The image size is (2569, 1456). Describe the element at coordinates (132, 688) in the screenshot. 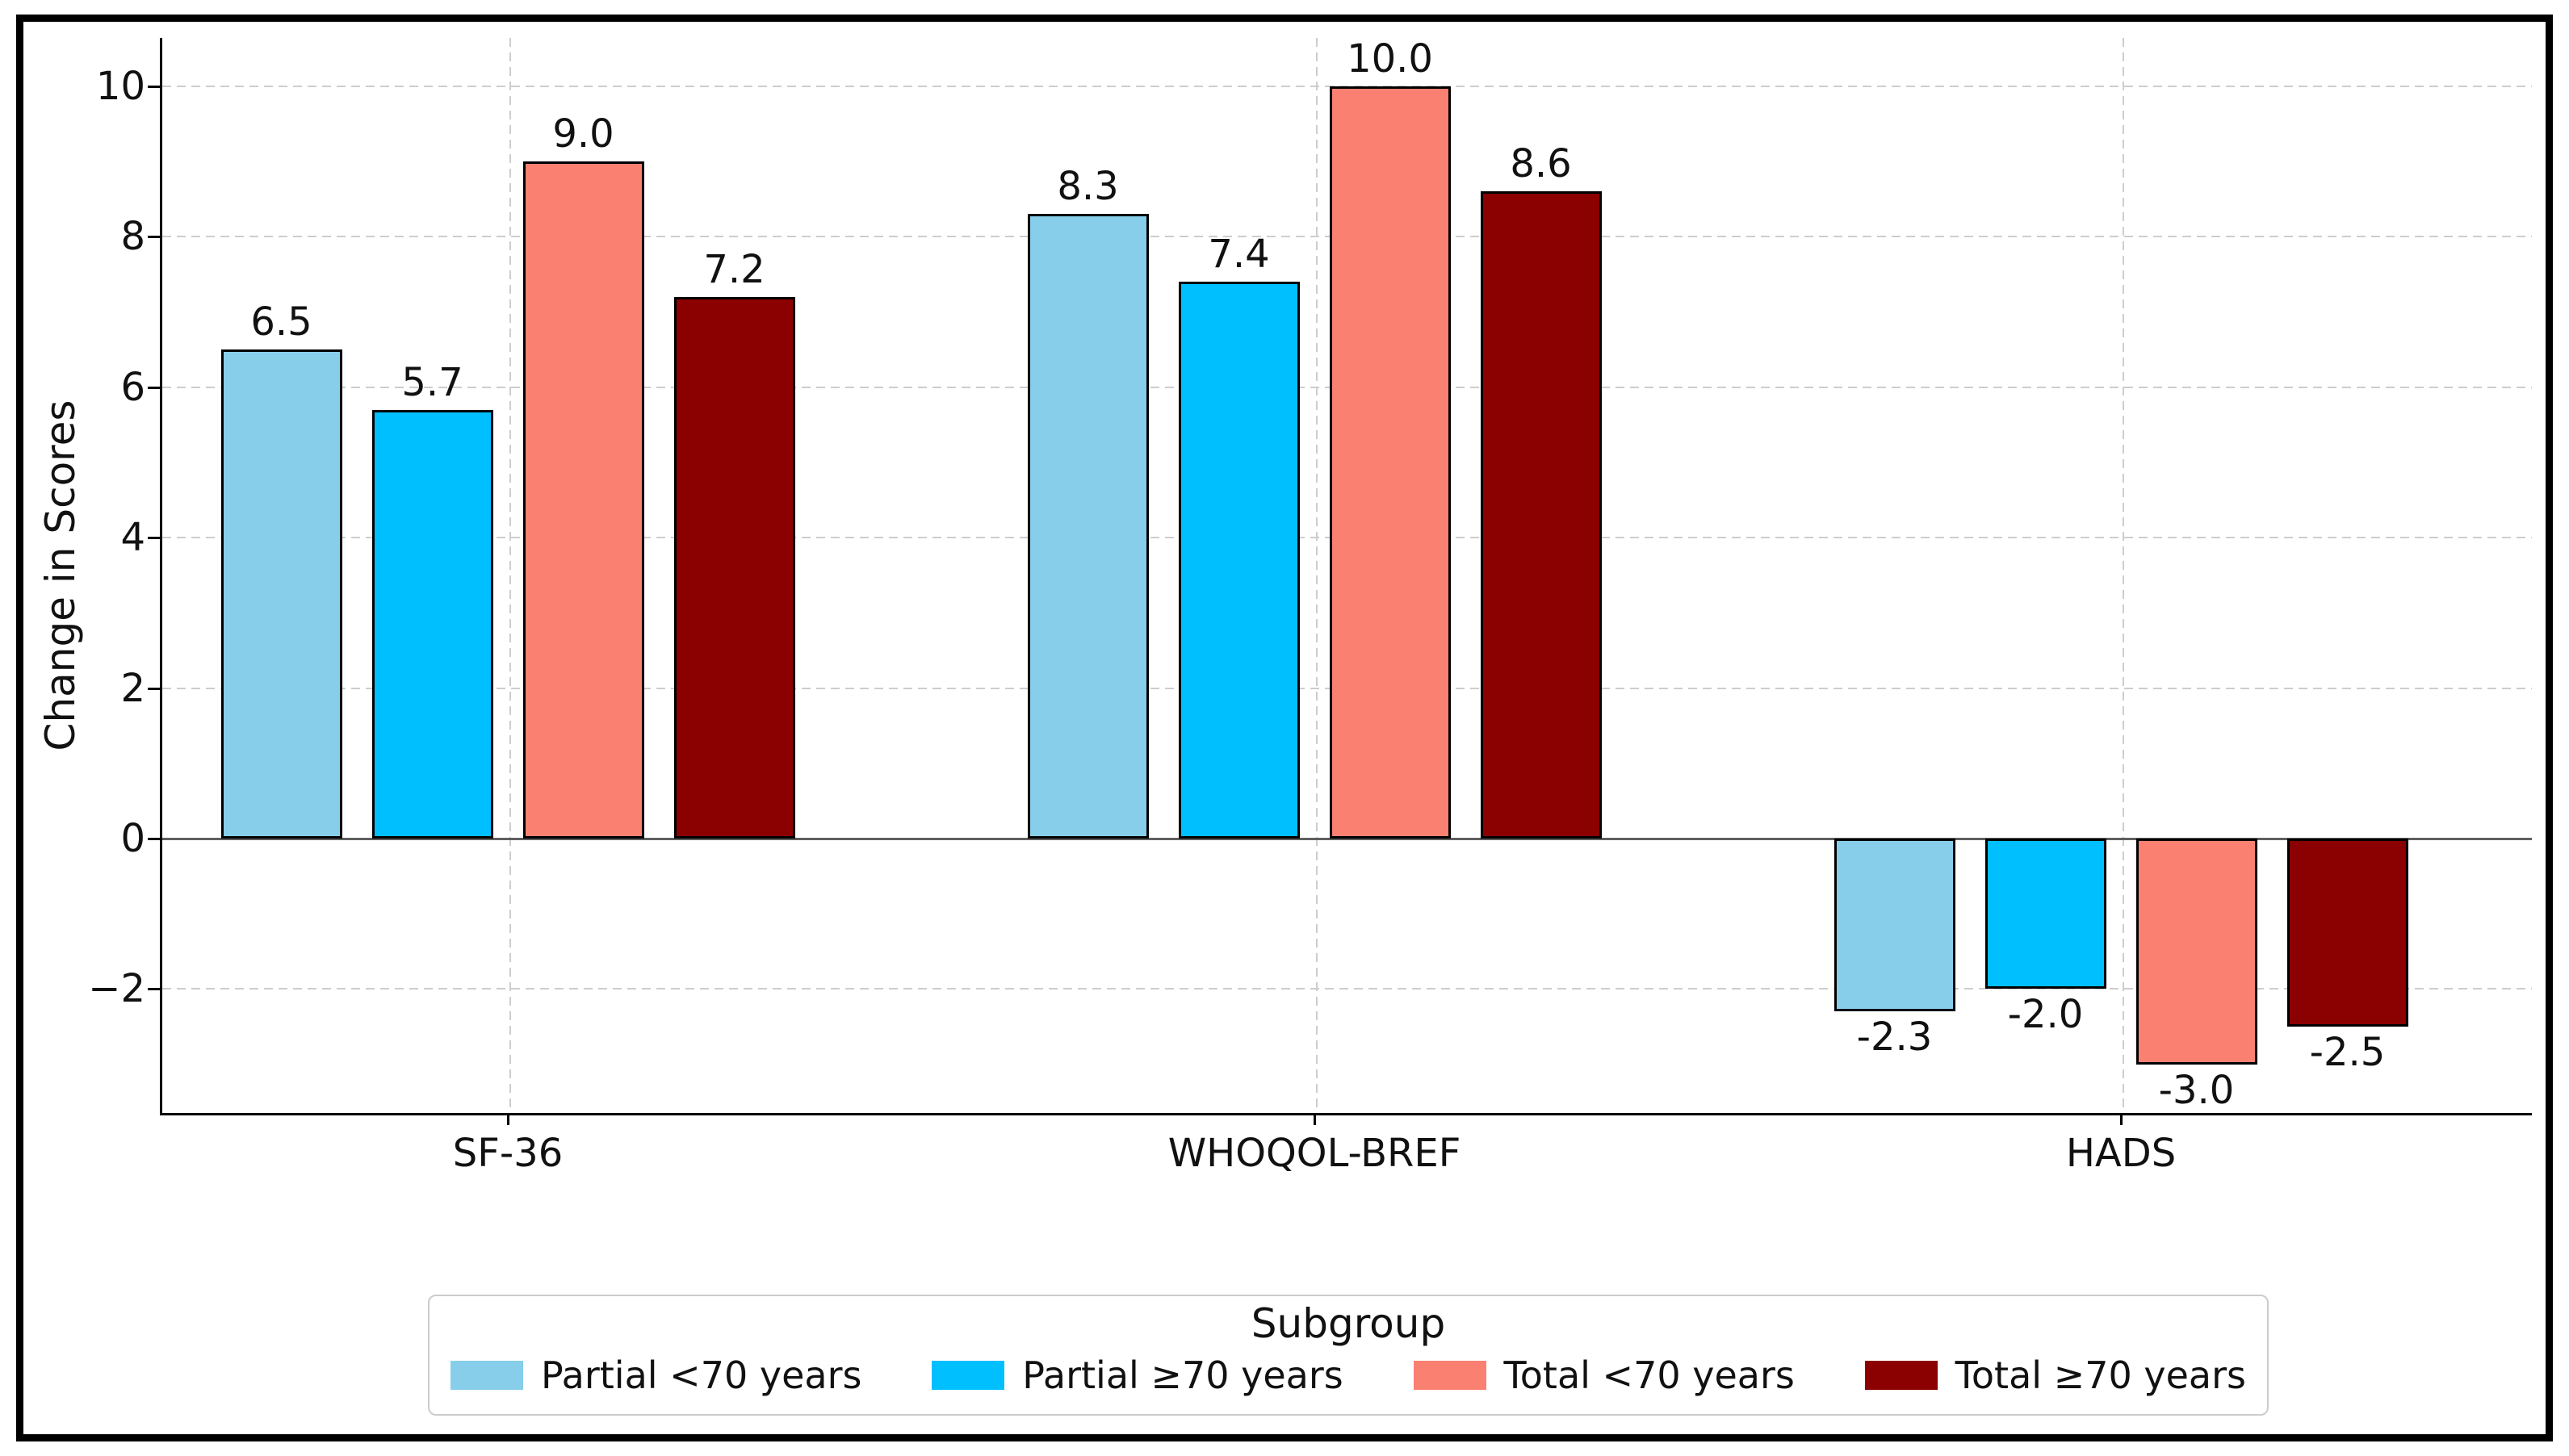

I see `y-tick-label: 2` at that location.